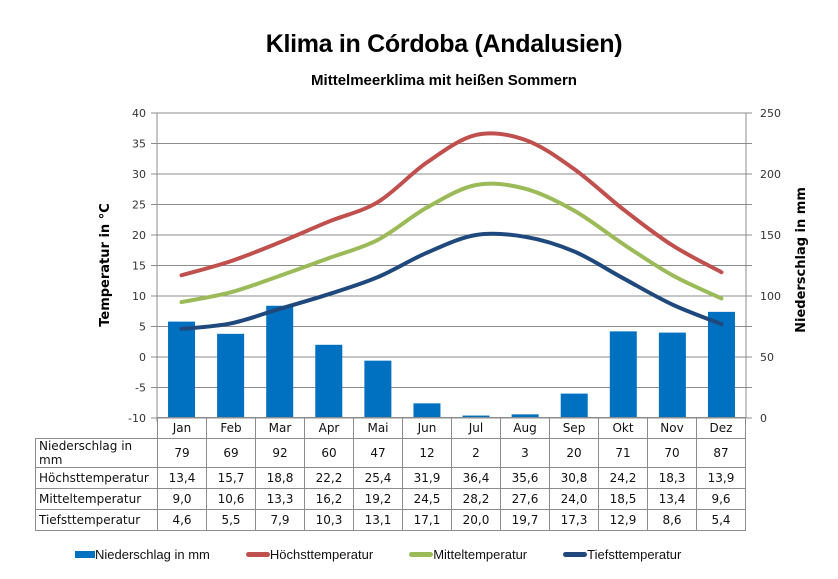  What do you see at coordinates (329, 520) in the screenshot?
I see `table-cell: 10,3` at bounding box center [329, 520].